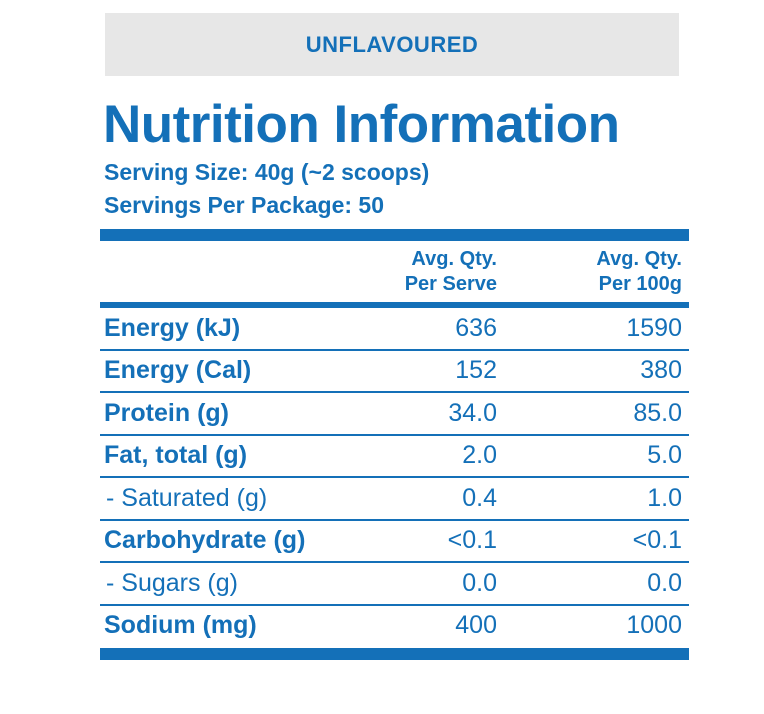  What do you see at coordinates (176, 455) in the screenshot?
I see `row-label: Fat, total (g)` at bounding box center [176, 455].